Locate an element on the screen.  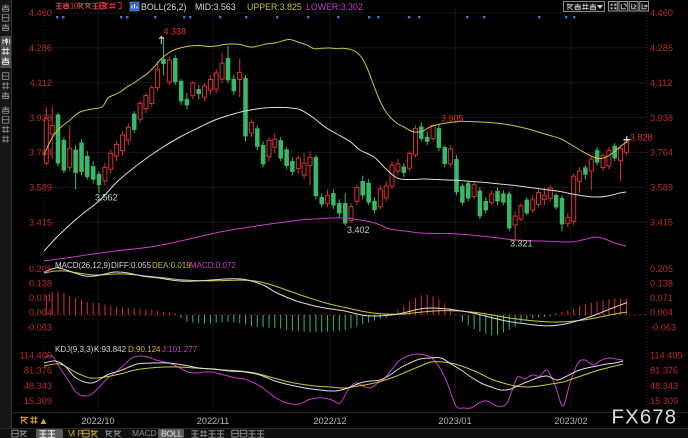
svg-text: I is located at coordinates (74, 433).